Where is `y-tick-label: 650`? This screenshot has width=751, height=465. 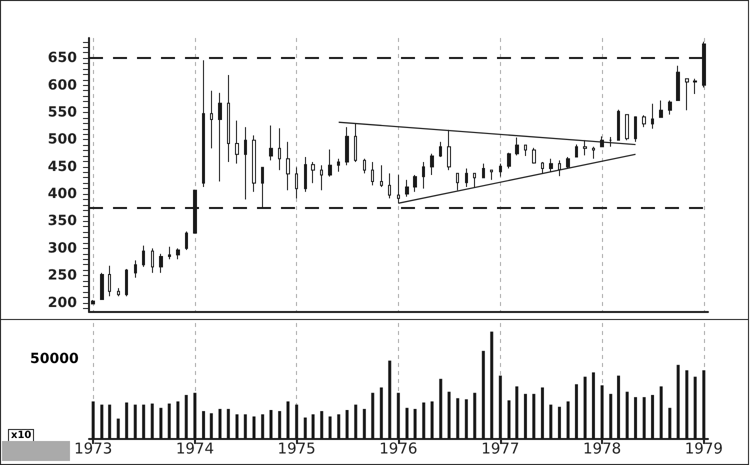 y-tick-label: 650 is located at coordinates (63, 58).